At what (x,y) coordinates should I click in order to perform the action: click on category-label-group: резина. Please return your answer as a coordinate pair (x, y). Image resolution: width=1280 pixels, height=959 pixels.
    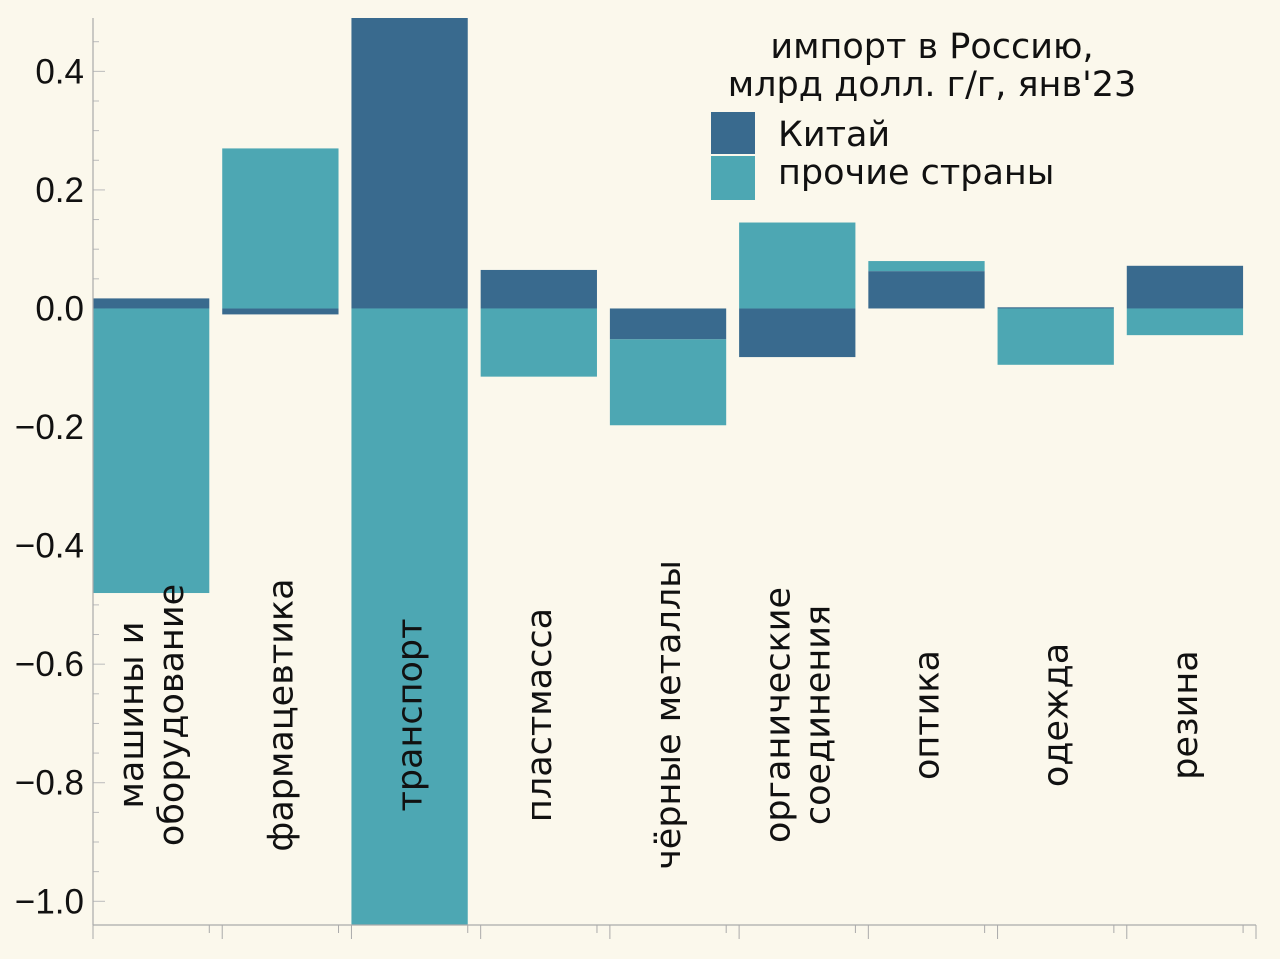
    Looking at the image, I should click on (1186, 714).